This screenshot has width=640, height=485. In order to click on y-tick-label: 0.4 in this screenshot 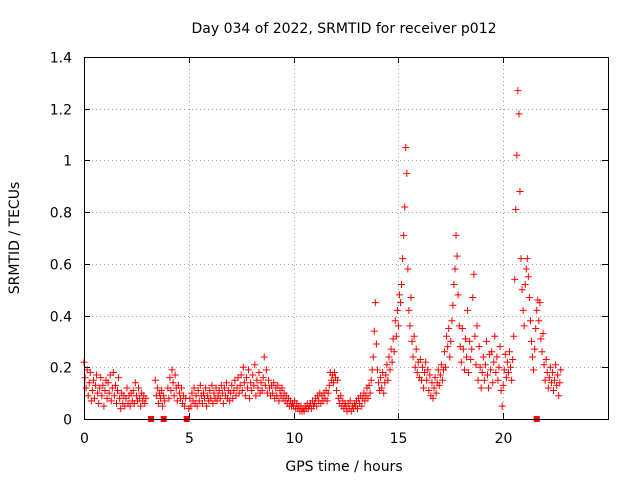, I will do `click(61, 318)`.